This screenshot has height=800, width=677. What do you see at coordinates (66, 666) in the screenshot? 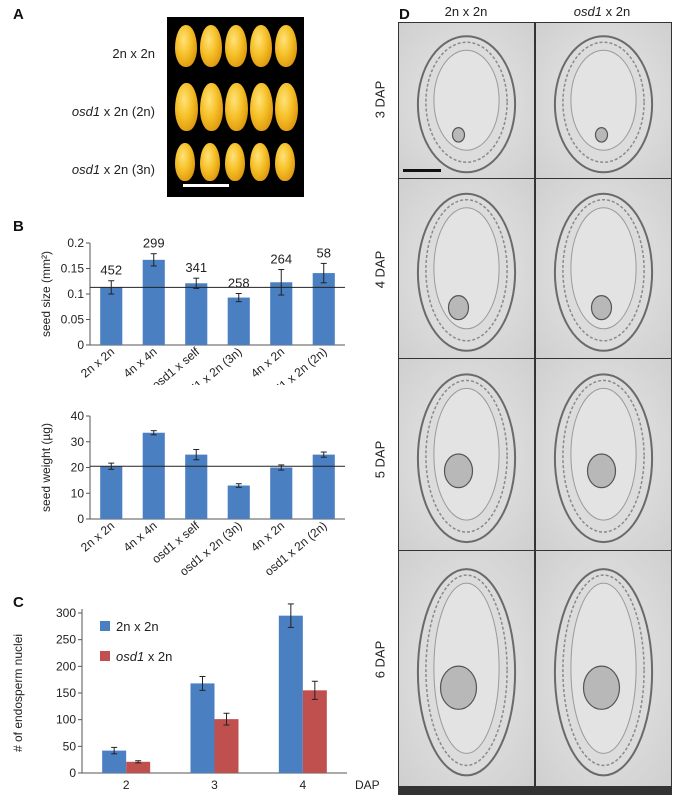
I see `y-tick-label: 200` at bounding box center [66, 666].